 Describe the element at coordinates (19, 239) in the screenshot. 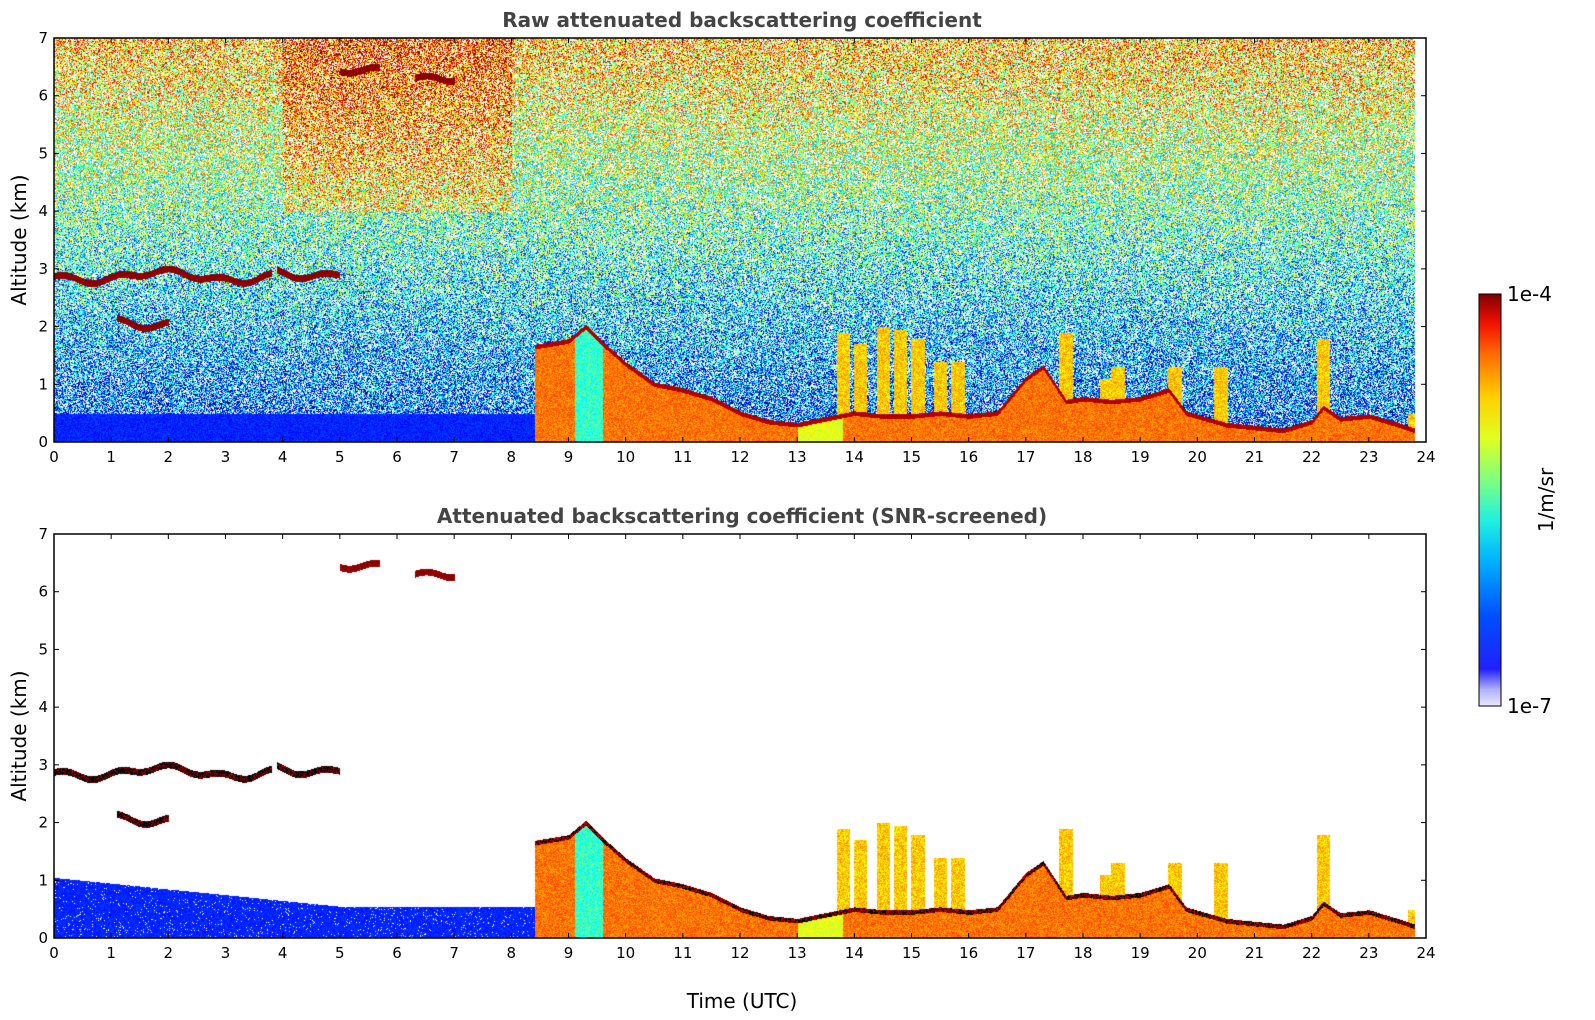

I see `panel-raw-ylabel: Altitude (km)` at that location.